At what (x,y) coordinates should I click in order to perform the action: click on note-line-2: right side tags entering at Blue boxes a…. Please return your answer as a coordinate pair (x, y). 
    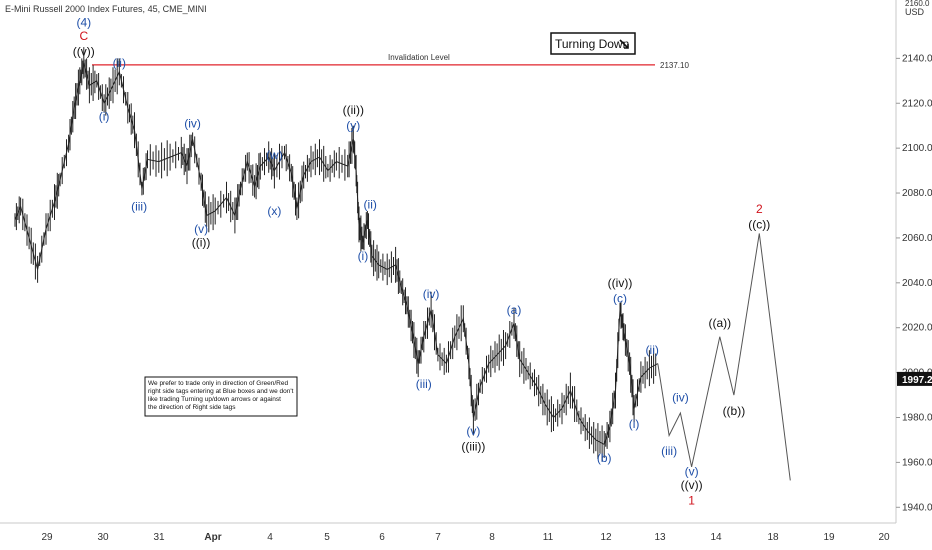
    Looking at the image, I should click on (221, 391).